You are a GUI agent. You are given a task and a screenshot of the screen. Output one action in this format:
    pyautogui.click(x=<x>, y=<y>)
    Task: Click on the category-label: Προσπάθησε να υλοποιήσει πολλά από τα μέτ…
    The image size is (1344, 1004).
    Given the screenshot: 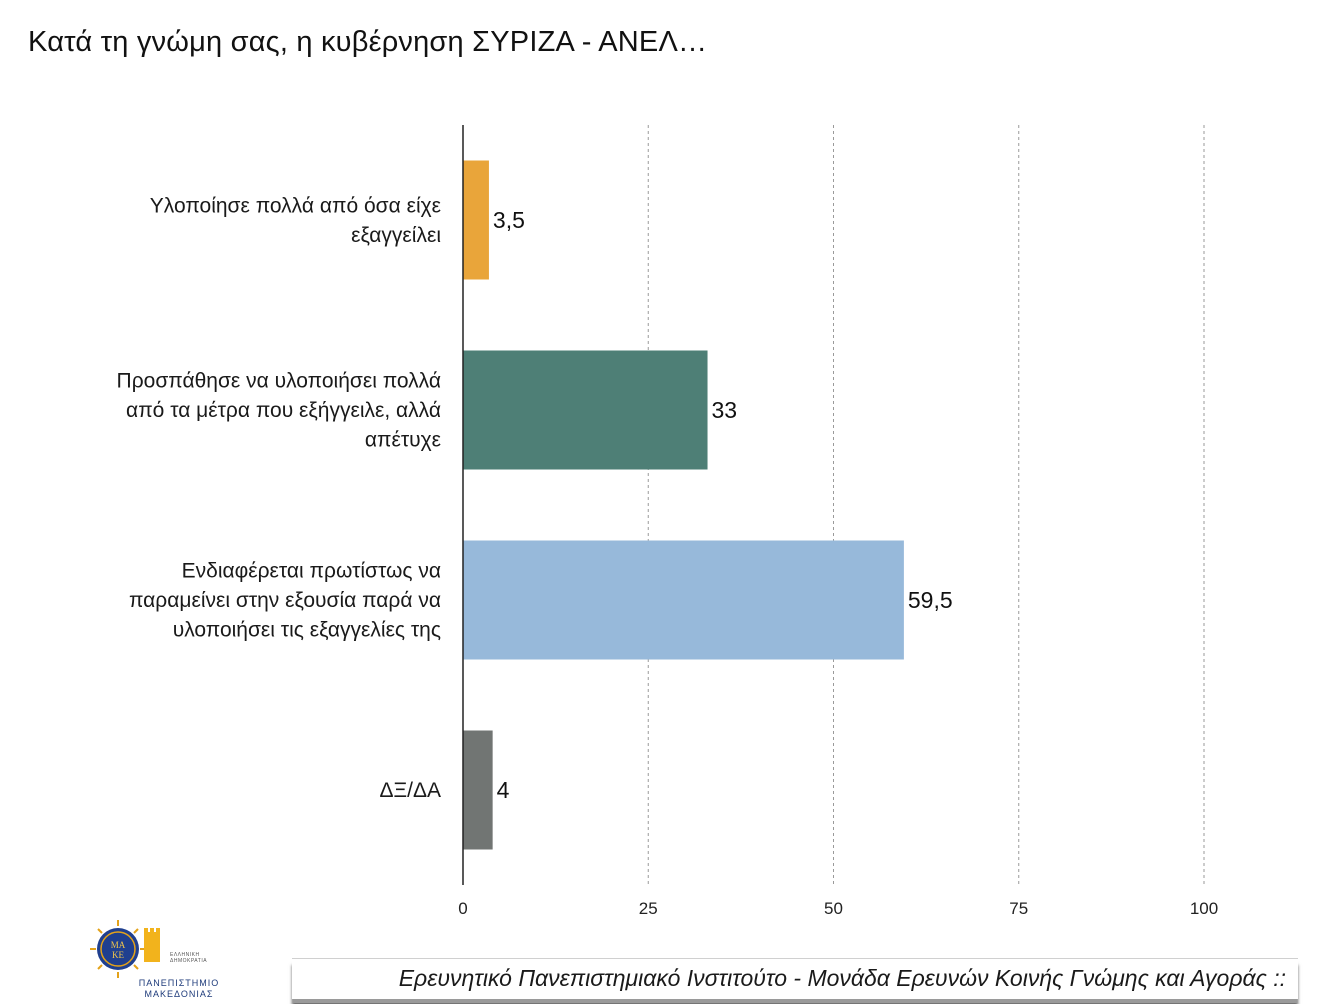 What is the action you would take?
    pyautogui.click(x=279, y=411)
    